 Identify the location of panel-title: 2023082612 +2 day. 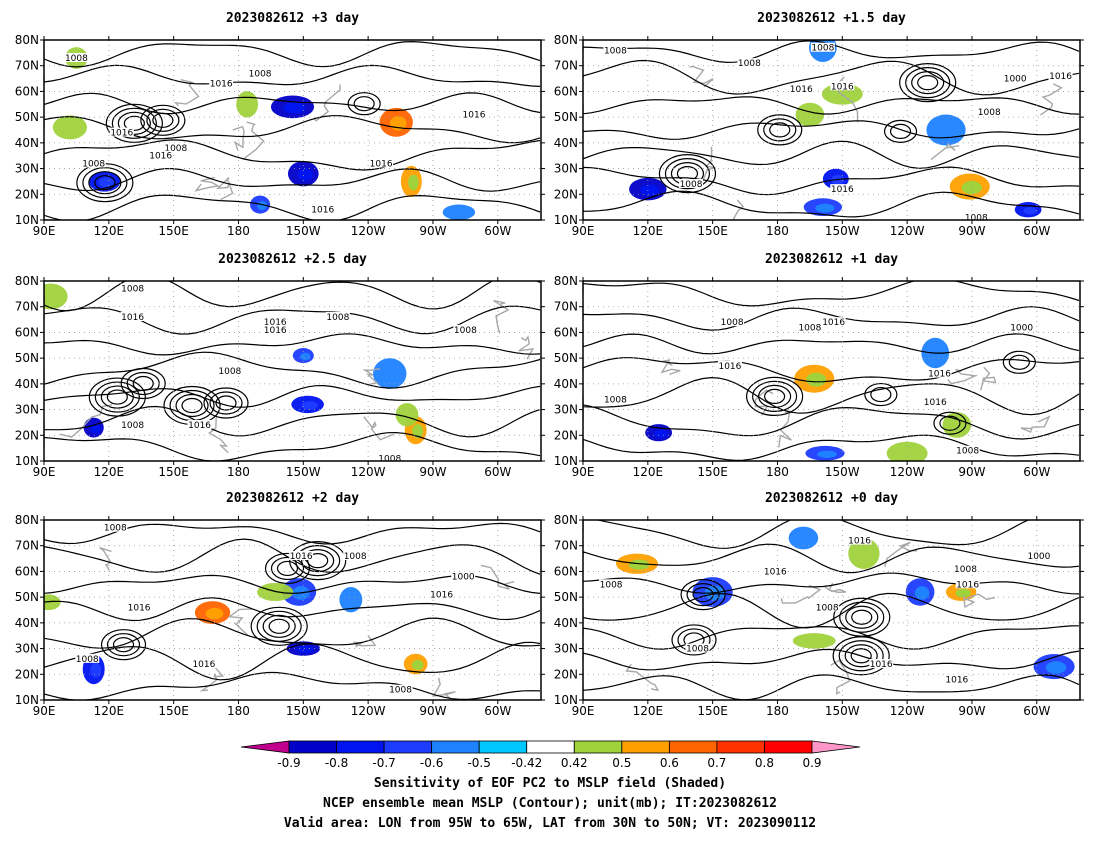
(292, 498).